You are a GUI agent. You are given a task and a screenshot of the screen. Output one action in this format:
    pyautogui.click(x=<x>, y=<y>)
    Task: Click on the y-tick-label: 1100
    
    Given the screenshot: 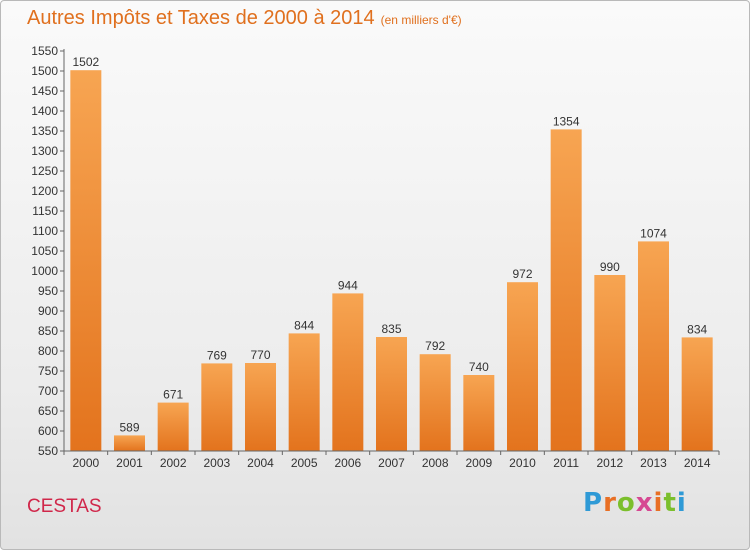 What is the action you would take?
    pyautogui.click(x=45, y=231)
    